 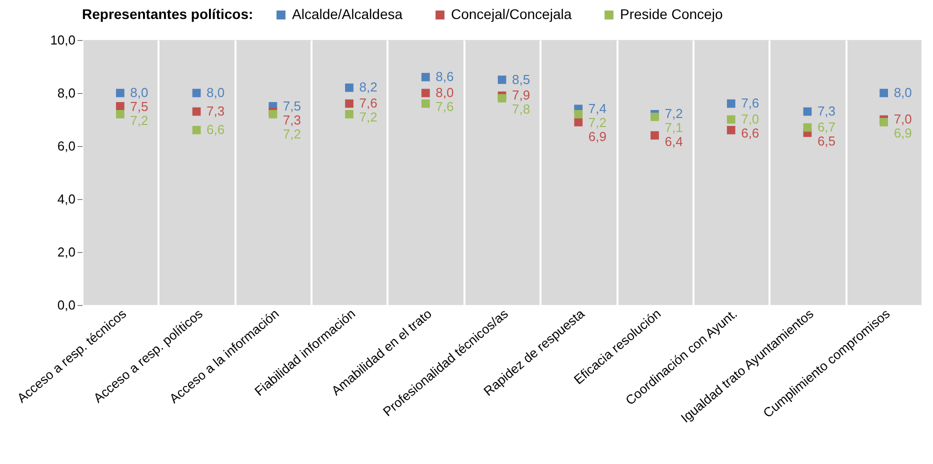 I want to click on data-label: 8,6, so click(x=445, y=76).